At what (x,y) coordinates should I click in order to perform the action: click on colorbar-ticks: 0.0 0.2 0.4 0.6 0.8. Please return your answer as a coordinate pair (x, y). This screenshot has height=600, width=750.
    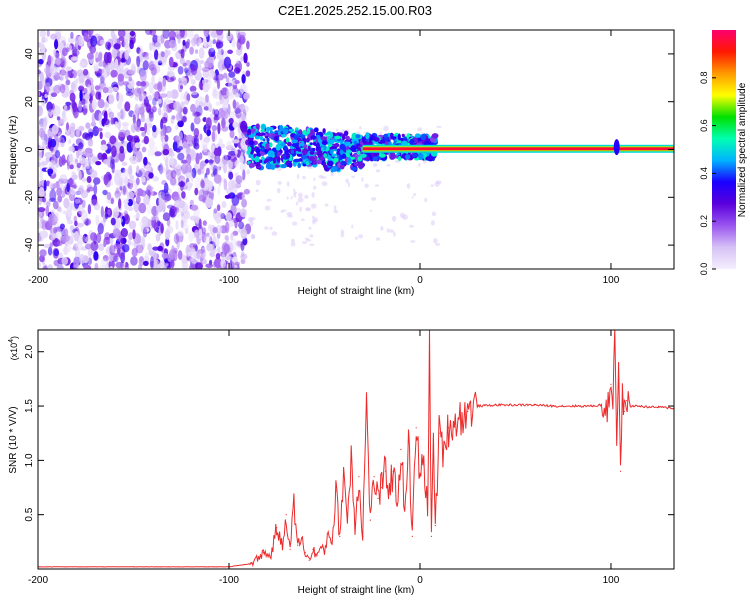
    Looking at the image, I should click on (707, 173).